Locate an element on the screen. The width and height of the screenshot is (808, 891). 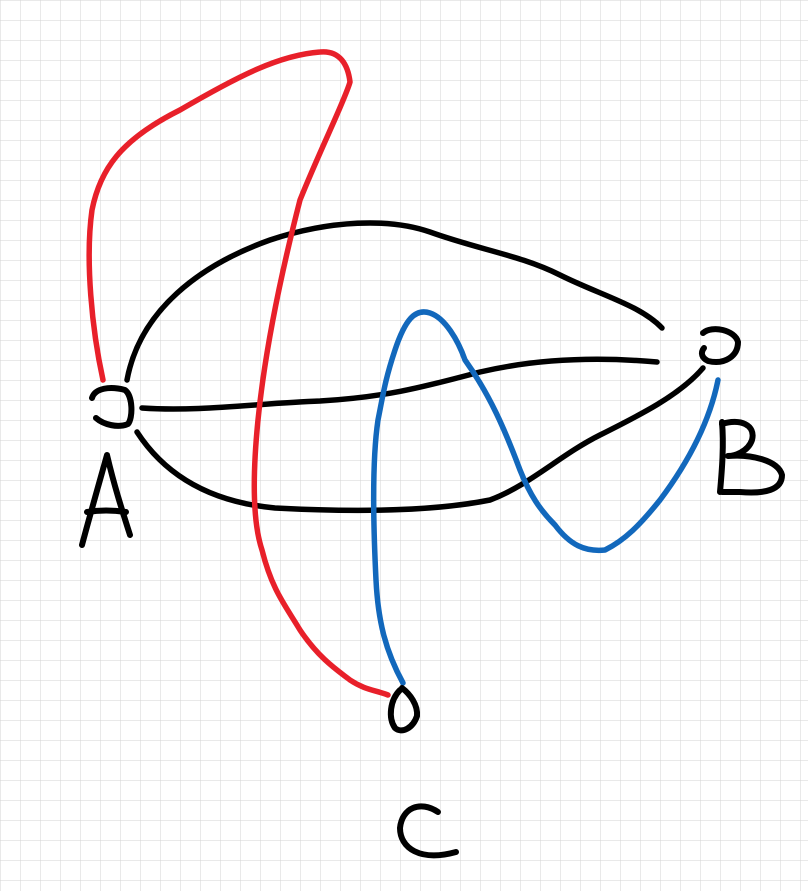
node-b is located at coordinates (719, 345).